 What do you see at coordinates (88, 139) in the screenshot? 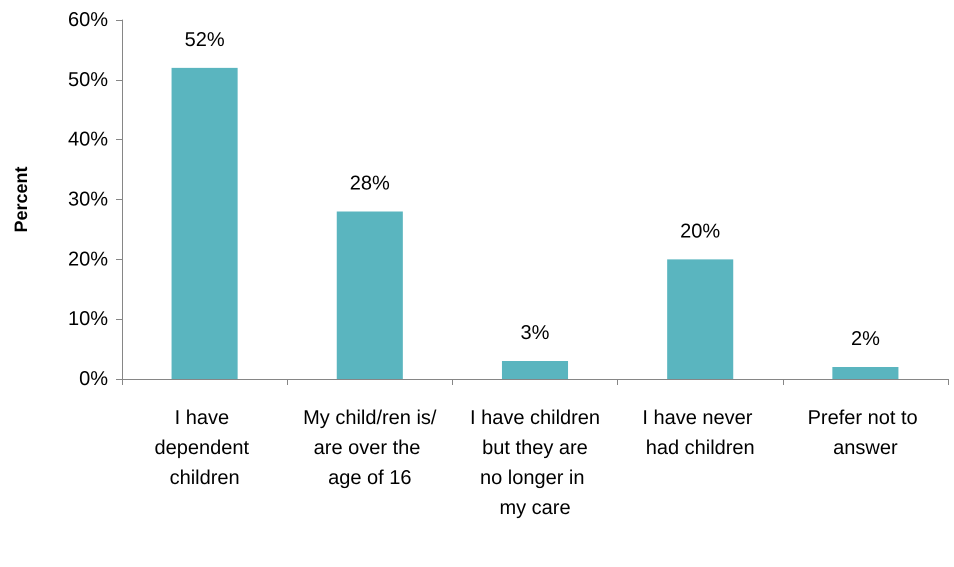
I see `y-tick-label: 40%` at bounding box center [88, 139].